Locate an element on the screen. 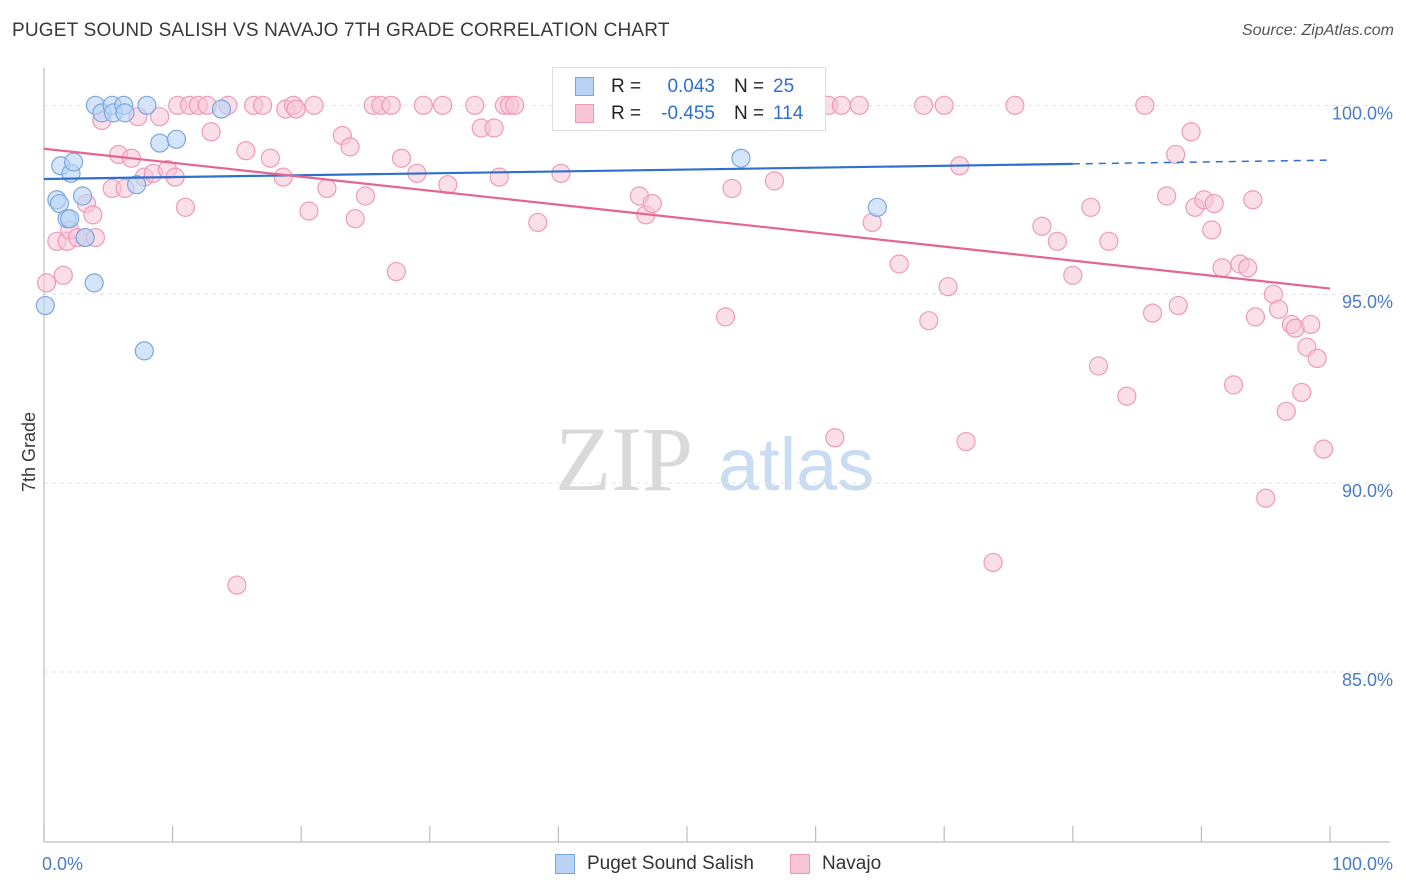 This screenshot has height=892, width=1406. puget-trend-extension is located at coordinates (1201, 162).